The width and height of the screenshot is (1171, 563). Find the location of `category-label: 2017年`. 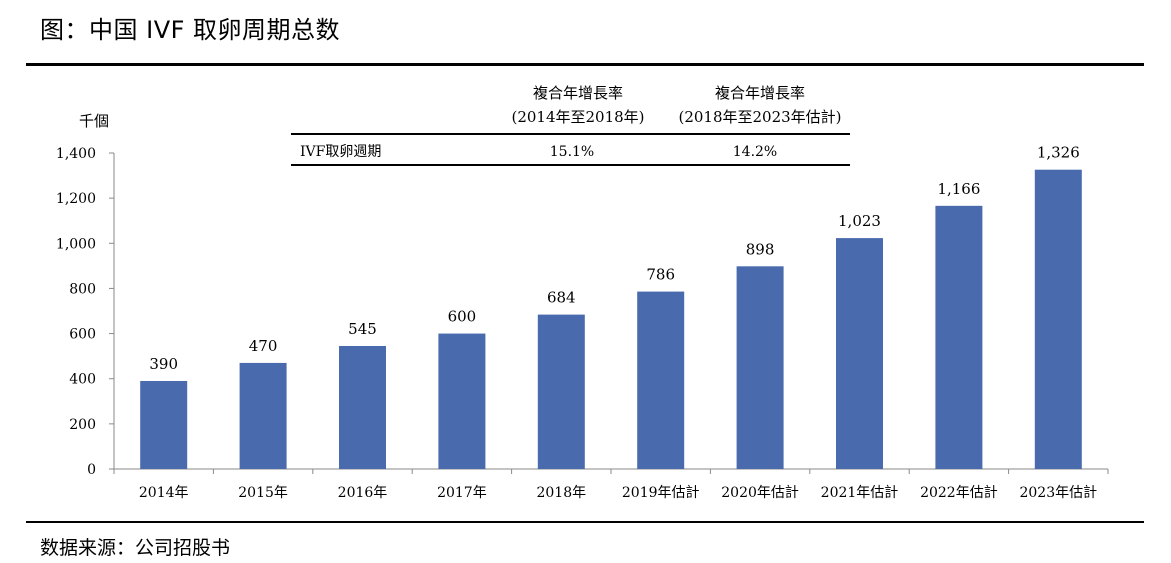

category-label: 2017年 is located at coordinates (462, 493).